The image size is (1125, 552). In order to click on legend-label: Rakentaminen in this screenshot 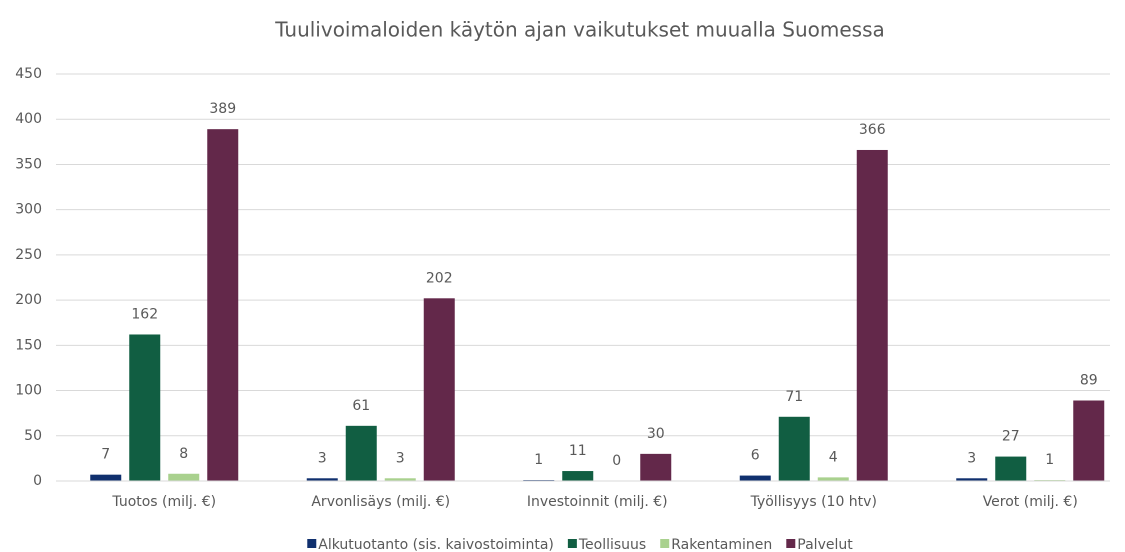, I will do `click(721, 544)`.